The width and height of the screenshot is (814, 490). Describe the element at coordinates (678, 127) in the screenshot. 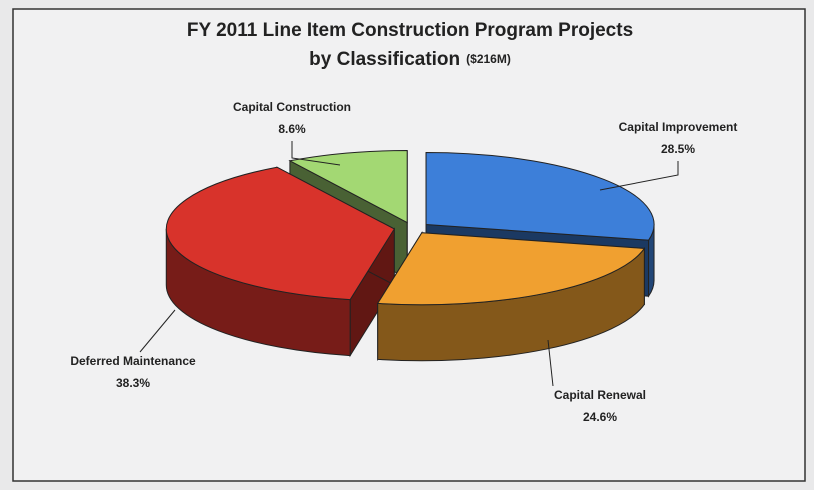

I see `category-label: Capital Improvement` at that location.